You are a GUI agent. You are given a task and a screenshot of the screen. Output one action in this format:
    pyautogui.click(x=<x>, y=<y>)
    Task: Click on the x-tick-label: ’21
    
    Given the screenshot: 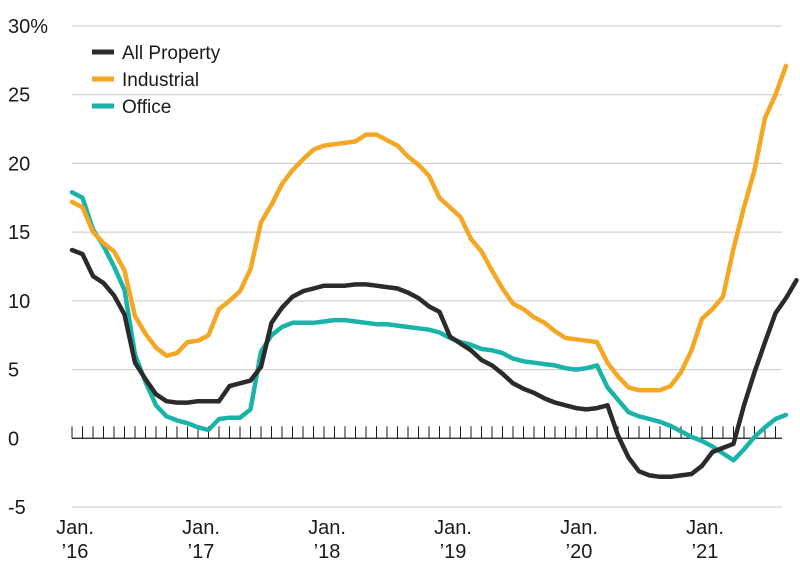 What is the action you would take?
    pyautogui.click(x=705, y=552)
    